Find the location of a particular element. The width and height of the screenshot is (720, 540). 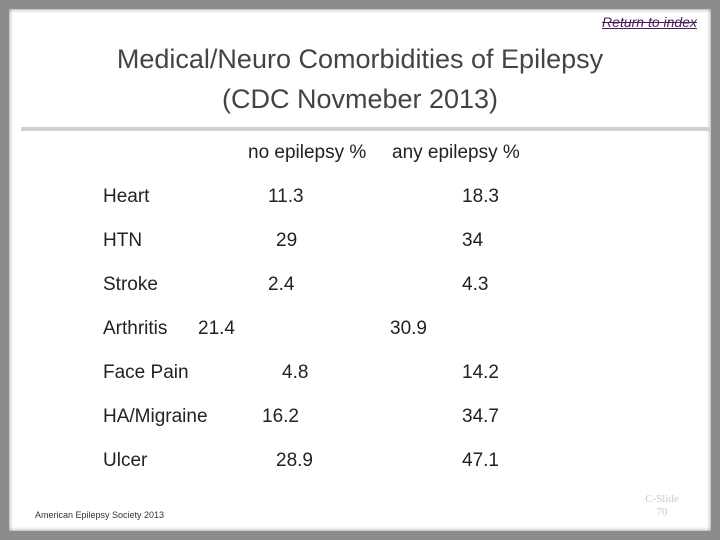

slide-number: C-Slide 70 is located at coordinates (662, 506).